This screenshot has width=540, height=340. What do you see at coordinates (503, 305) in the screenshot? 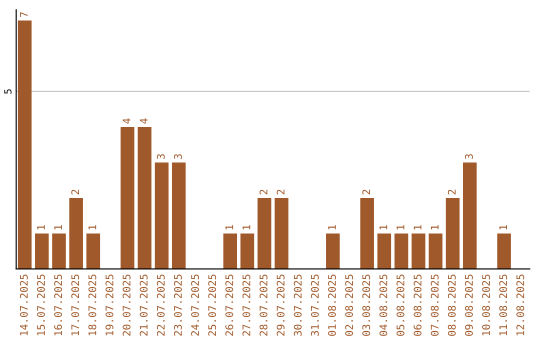
I see `x-tick-label: 11.08.2025` at bounding box center [503, 305].